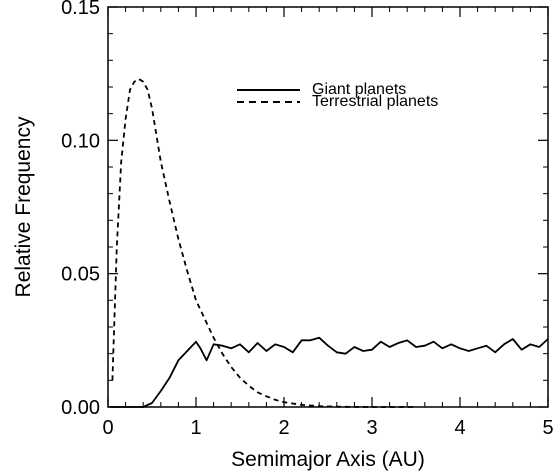 The width and height of the screenshot is (559, 474). What do you see at coordinates (80, 9) in the screenshot?
I see `y-tick-label: 0.15` at bounding box center [80, 9].